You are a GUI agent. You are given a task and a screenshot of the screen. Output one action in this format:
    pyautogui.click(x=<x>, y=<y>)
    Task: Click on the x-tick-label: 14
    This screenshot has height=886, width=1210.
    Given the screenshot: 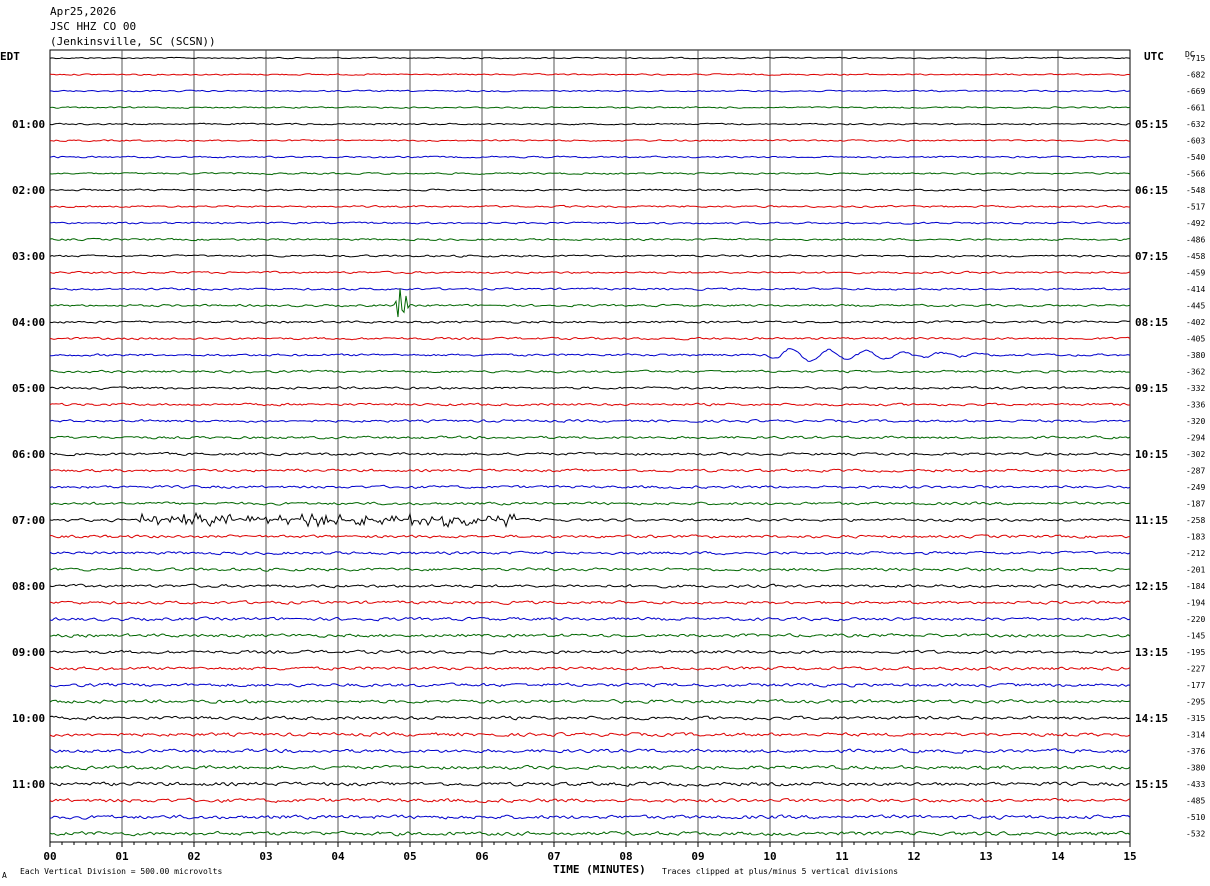 What is the action you would take?
    pyautogui.click(x=1058, y=856)
    